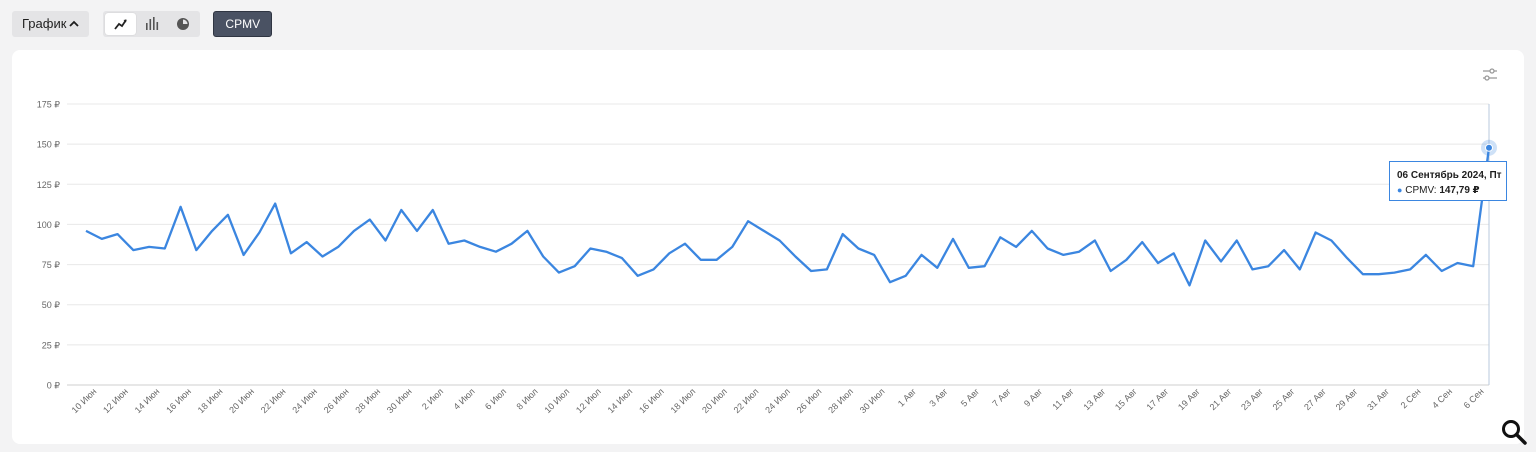 The width and height of the screenshot is (1536, 452). I want to click on x-tick-label: 14 Июн, so click(147, 400).